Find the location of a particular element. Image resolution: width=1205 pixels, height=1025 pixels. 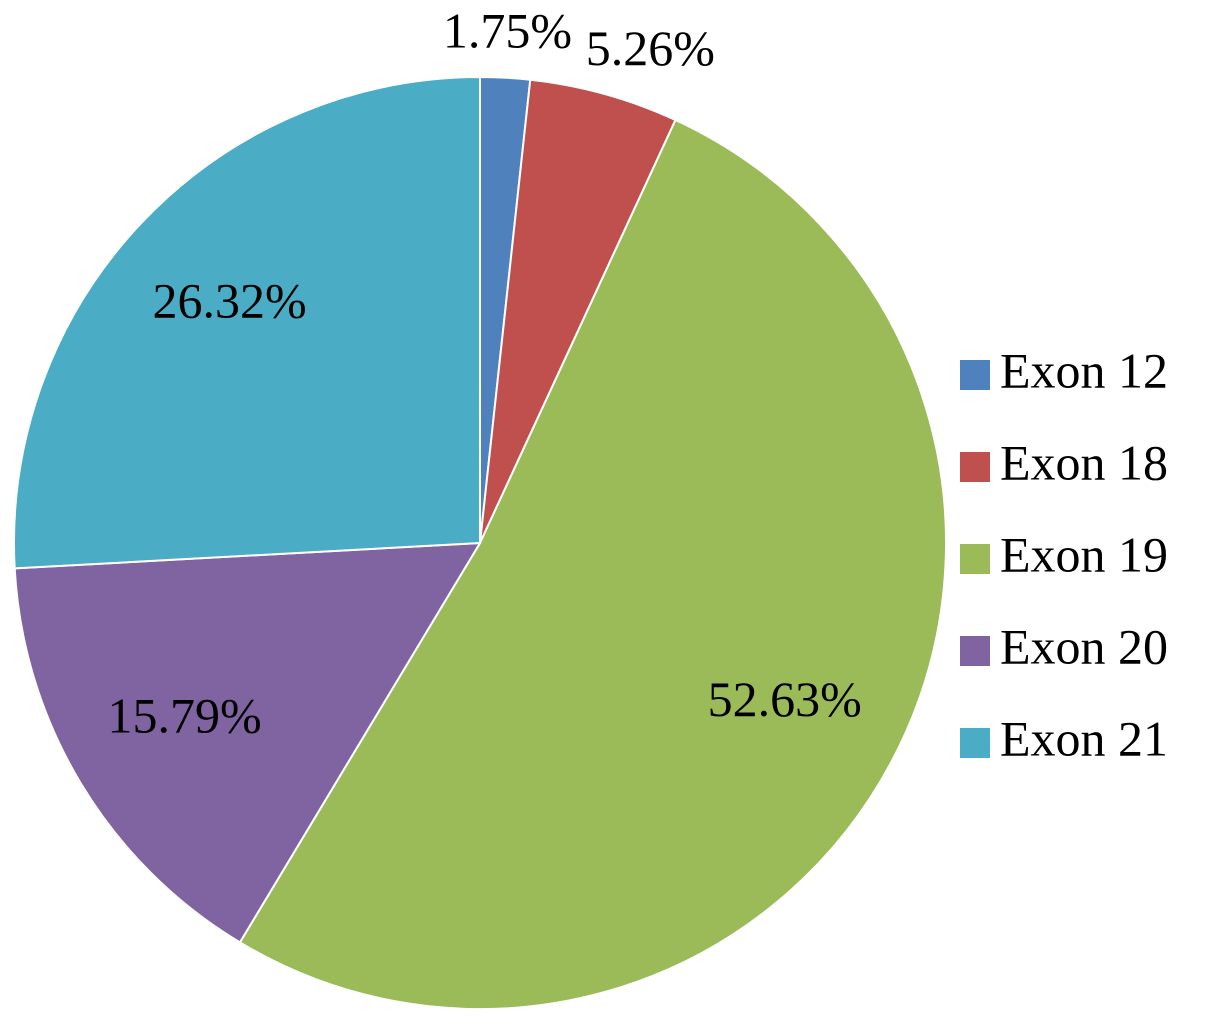

legend-label: Exon 18 is located at coordinates (1084, 462).